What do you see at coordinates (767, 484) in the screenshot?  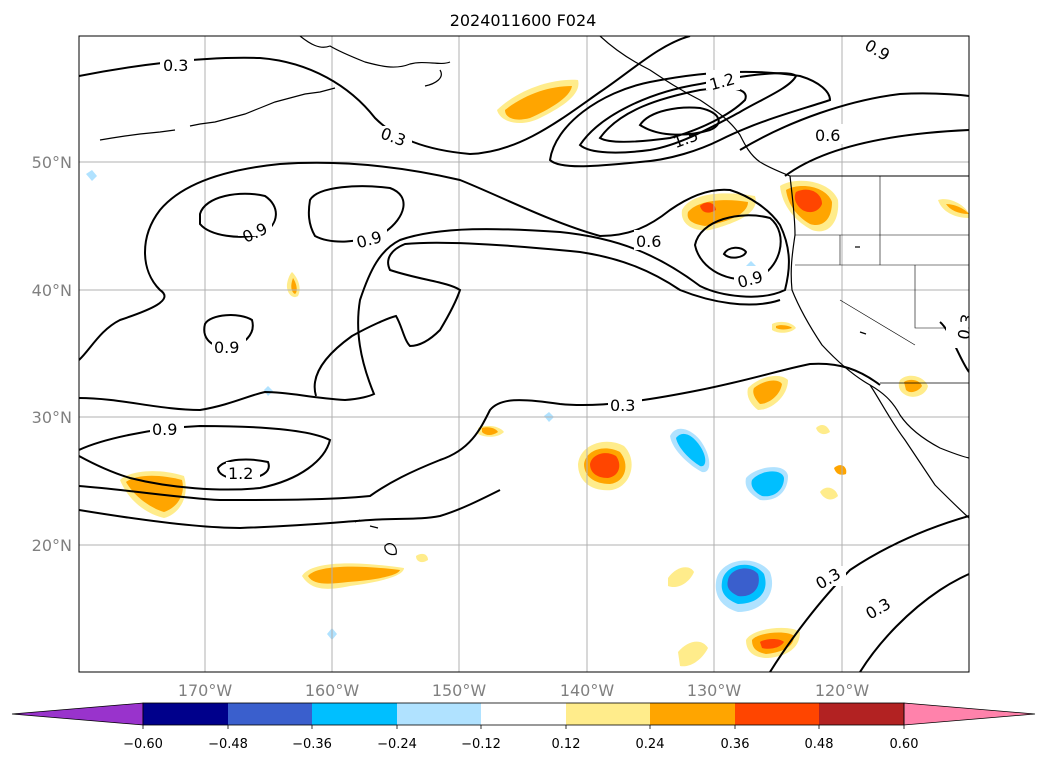 I see `anomaly-patch-neg-2-core` at bounding box center [767, 484].